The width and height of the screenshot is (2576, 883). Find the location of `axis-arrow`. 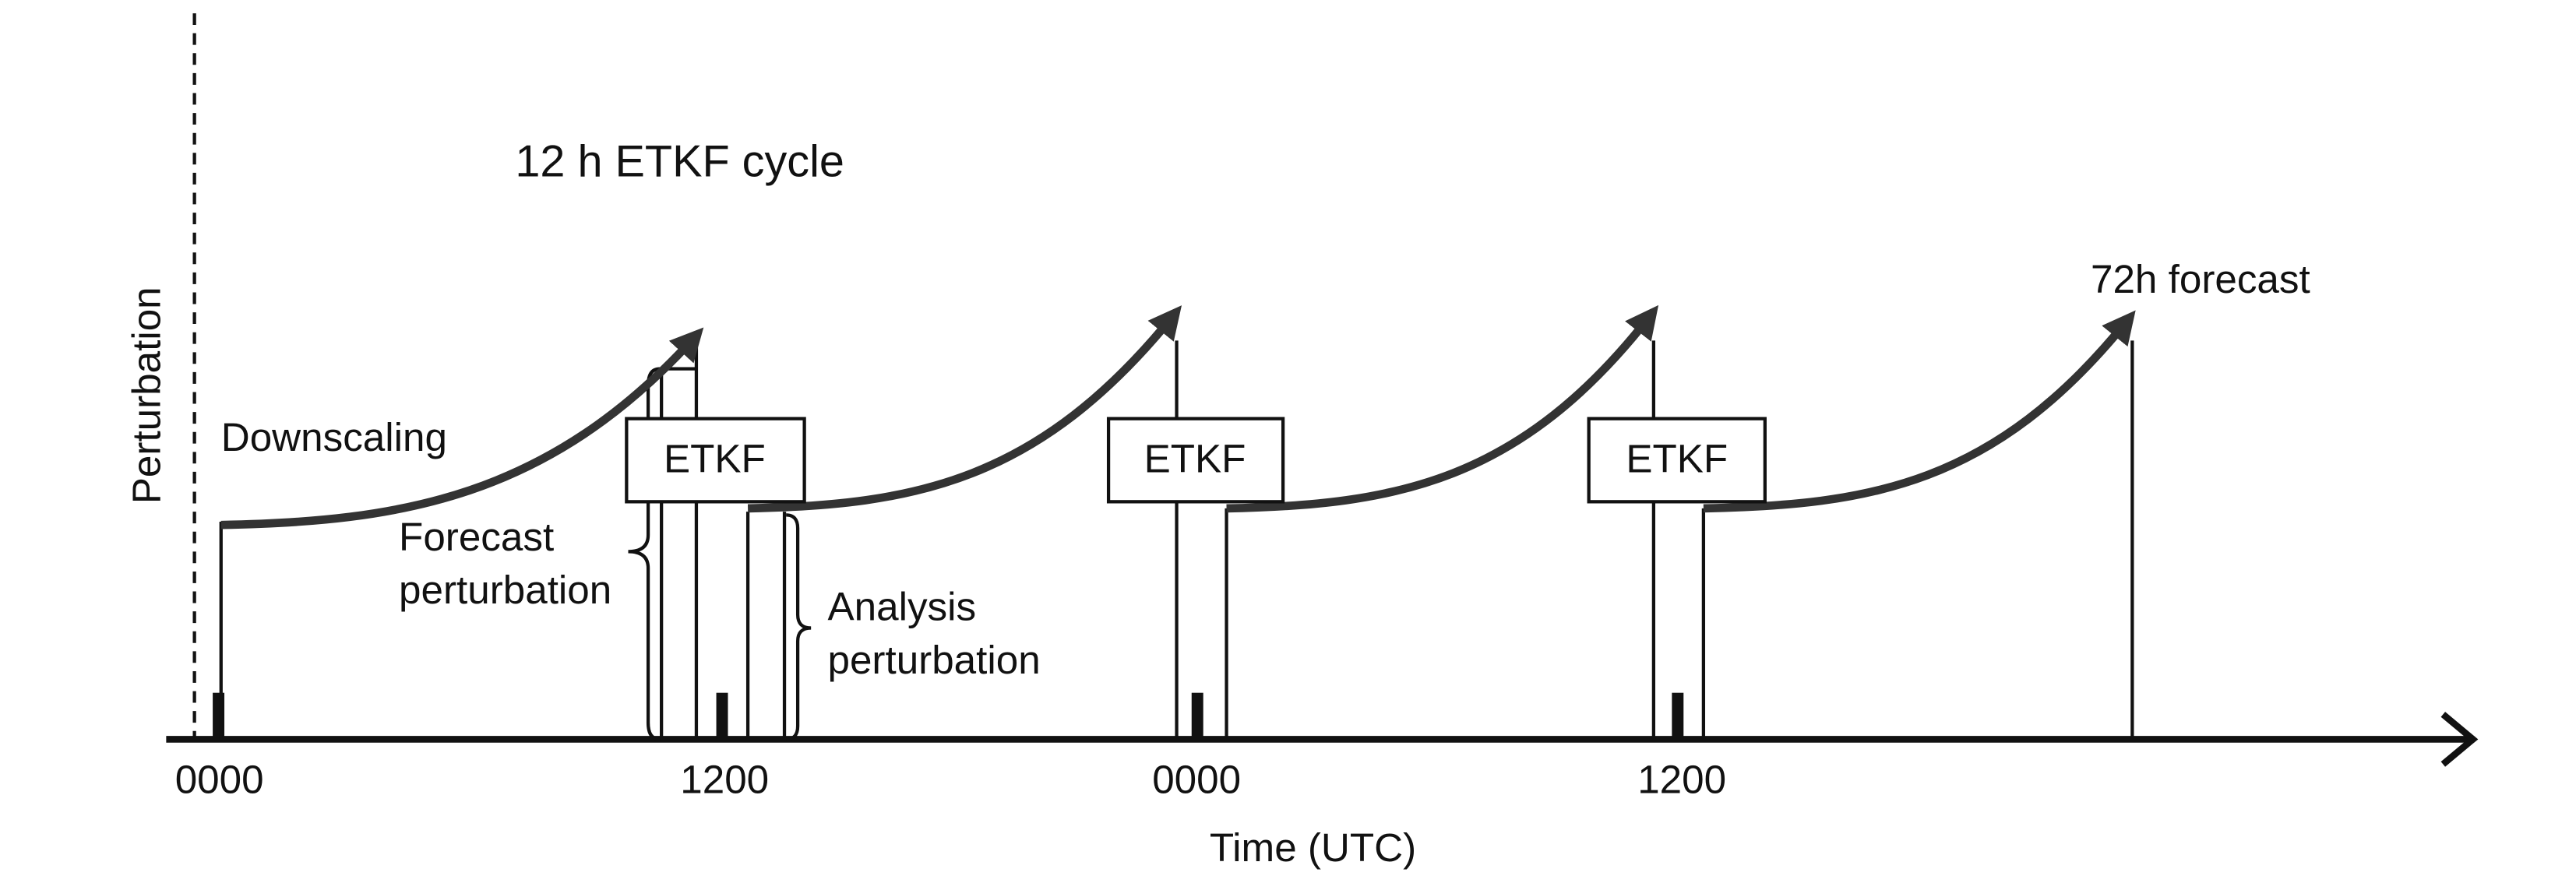

axis-arrow is located at coordinates (2459, 739).